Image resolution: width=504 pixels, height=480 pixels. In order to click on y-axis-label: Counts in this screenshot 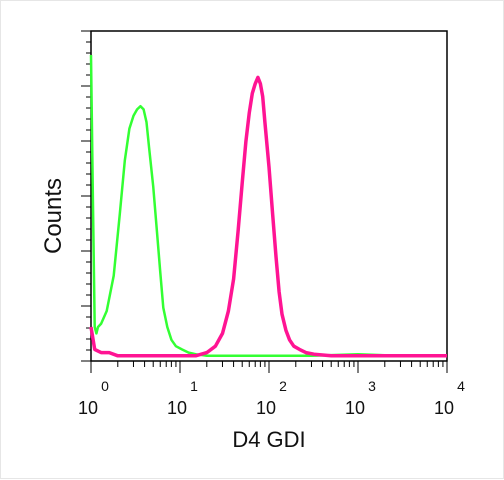, I will do `click(53, 216)`.